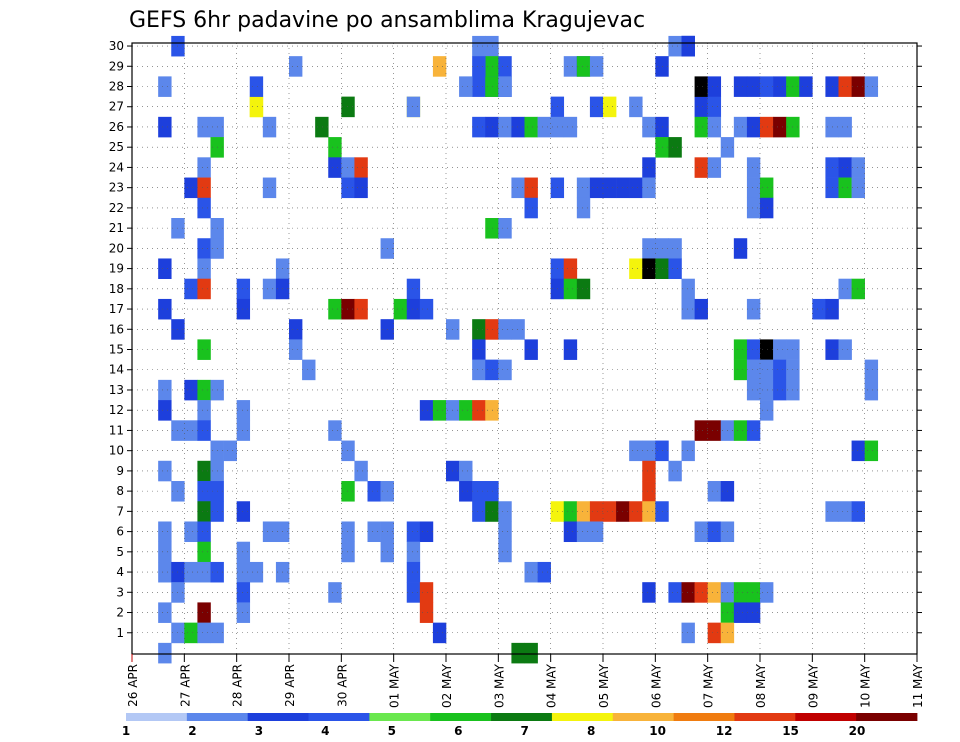 This screenshot has width=960, height=742. I want to click on x-tick-label: 30 APR, so click(342, 685).